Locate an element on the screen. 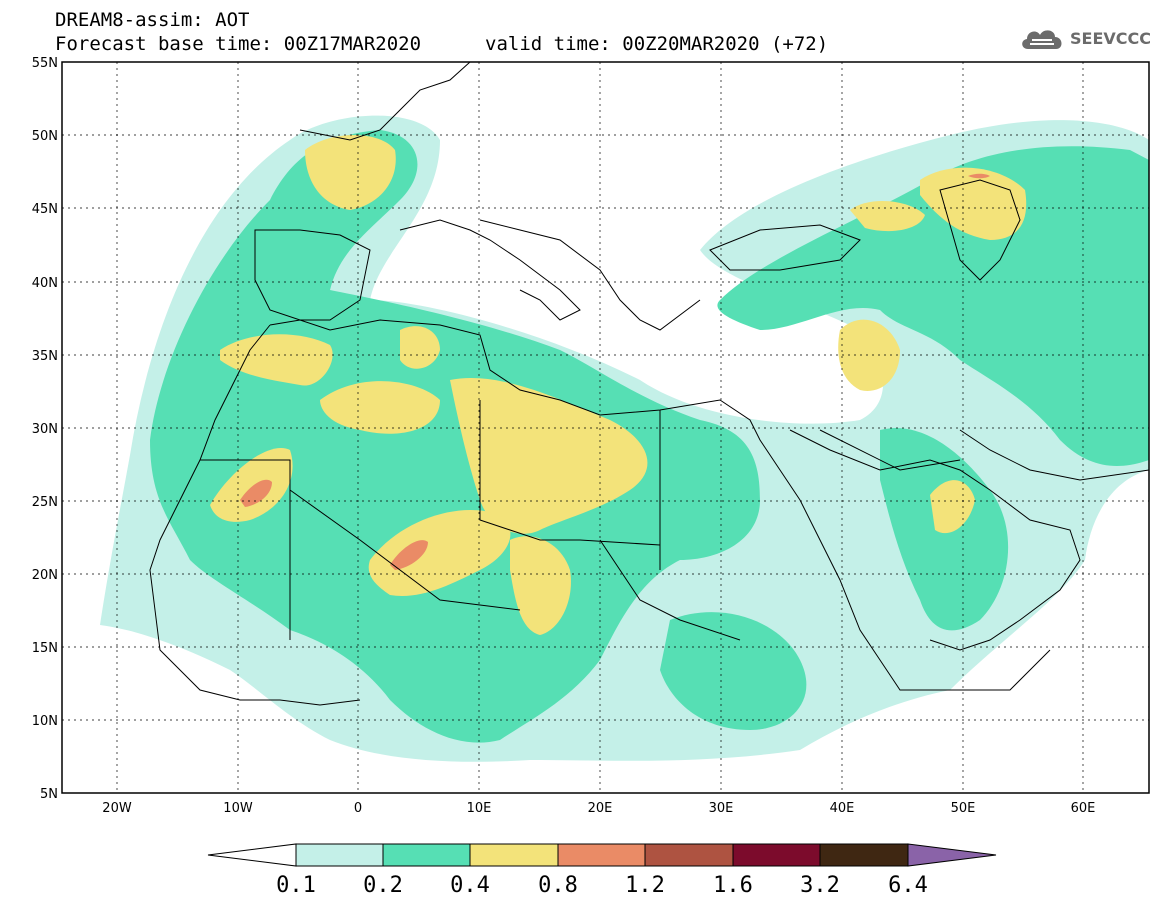  colorbar-label: 1.6 is located at coordinates (733, 885).